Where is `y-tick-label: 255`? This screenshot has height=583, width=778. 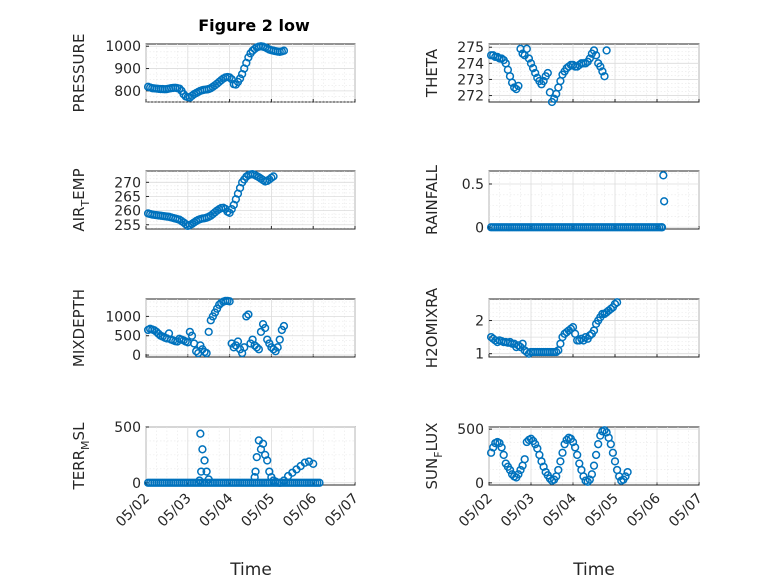 y-tick-label: 255 is located at coordinates (127, 226).